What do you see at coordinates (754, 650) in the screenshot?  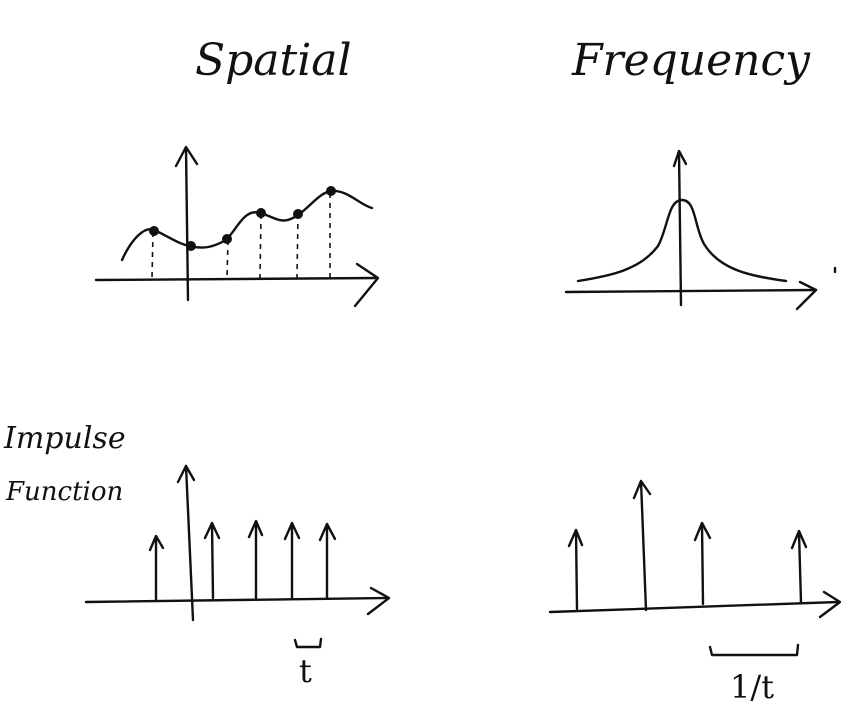 I see `freq-period-bracket` at bounding box center [754, 650].